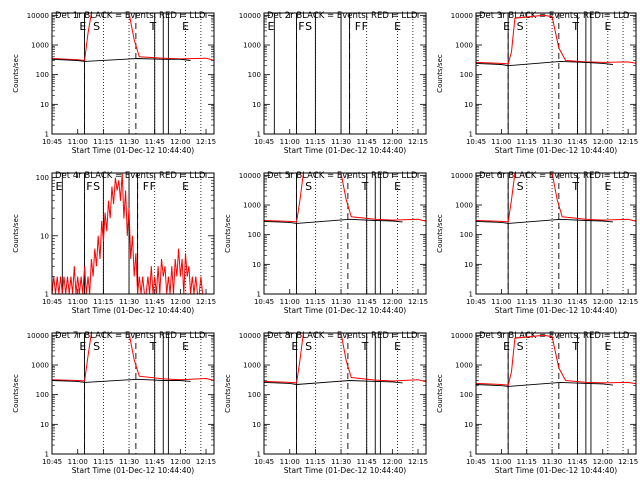  What do you see at coordinates (342, 176) in the screenshot?
I see `panel-title: Det 5r BLACK = Events, RED = LLD` at bounding box center [342, 176].